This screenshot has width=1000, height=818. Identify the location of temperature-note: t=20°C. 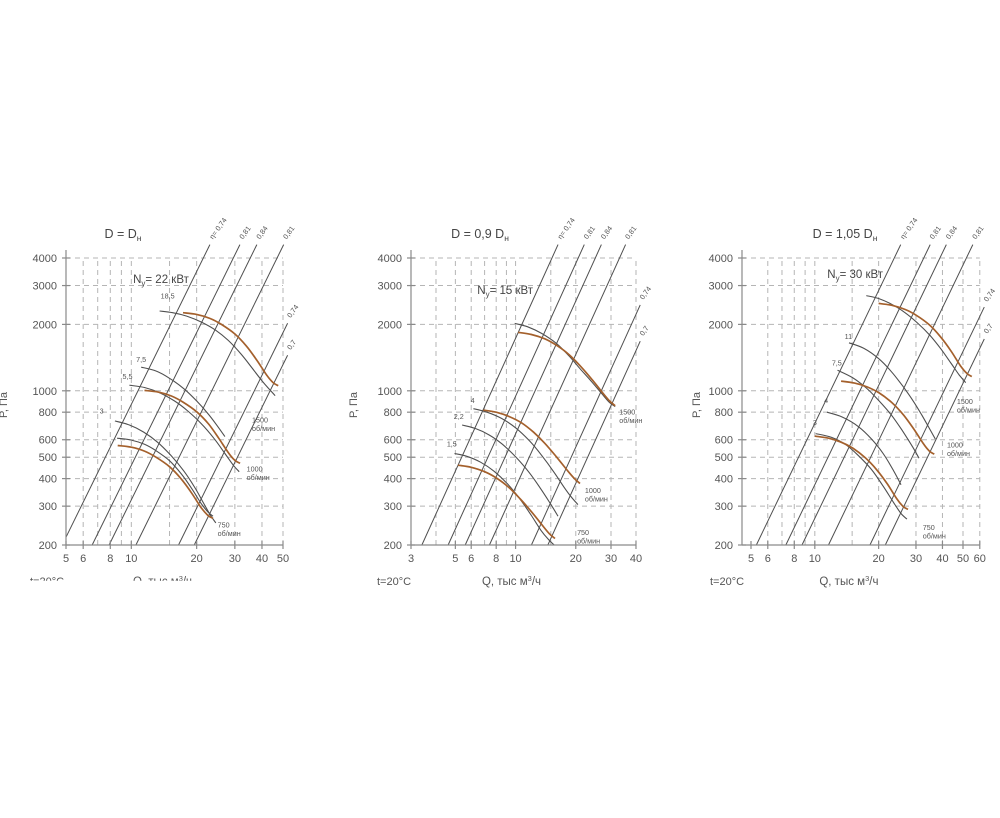
(727, 582).